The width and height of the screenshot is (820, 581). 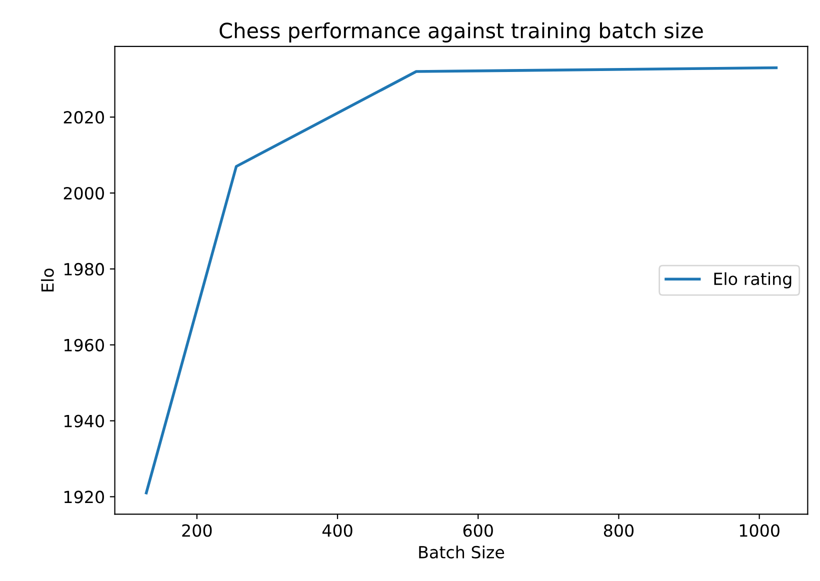 What do you see at coordinates (47, 280) in the screenshot?
I see `y-axis-title: Elo` at bounding box center [47, 280].